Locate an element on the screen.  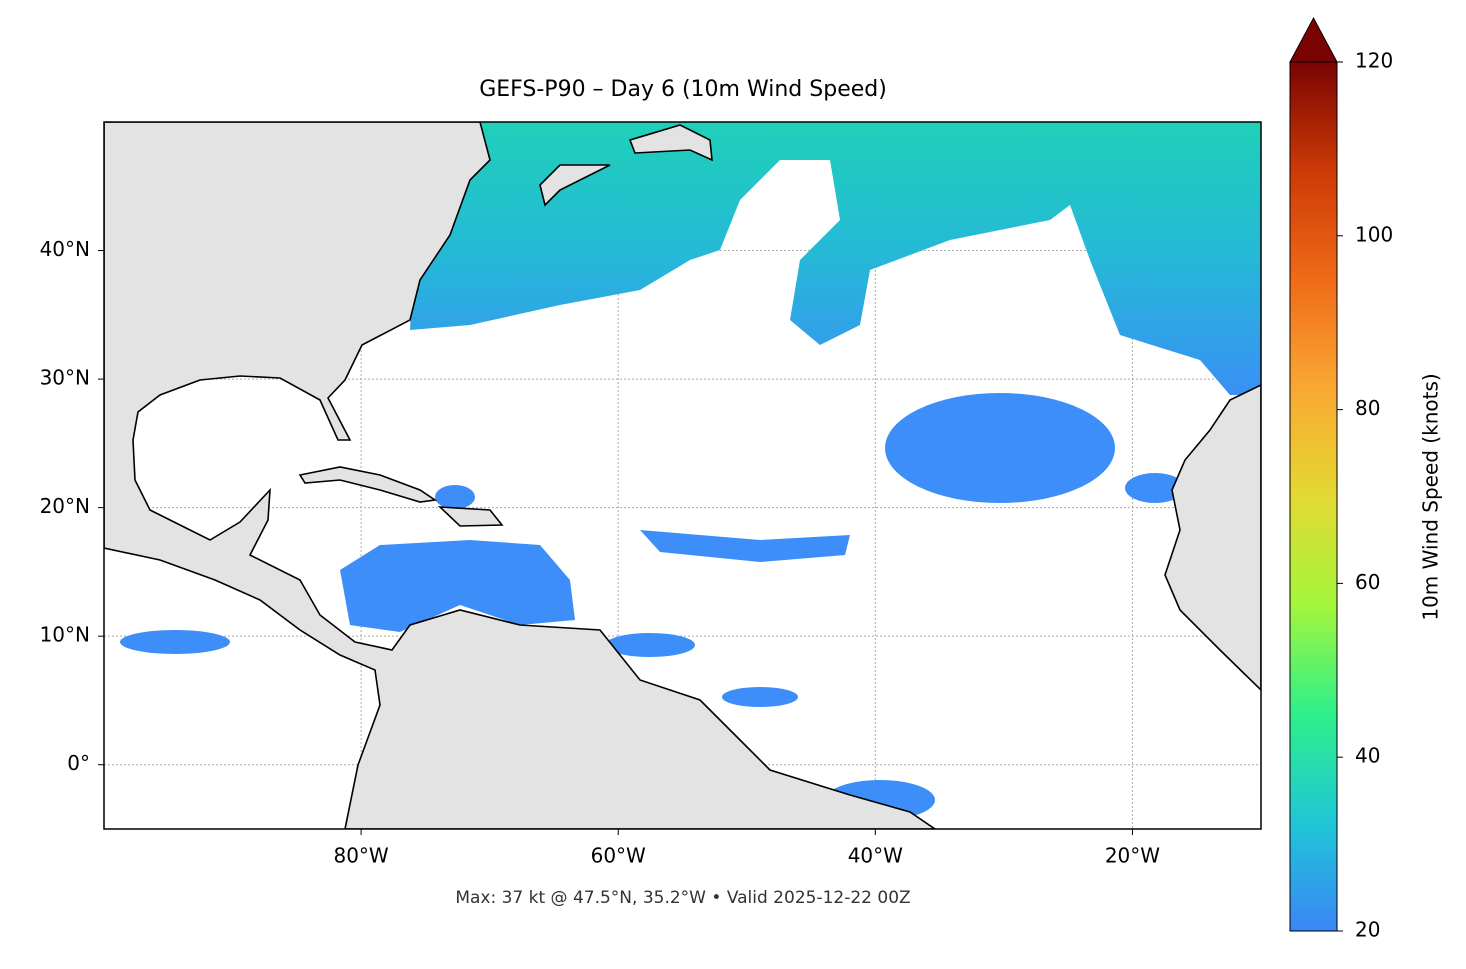
colorbar-extend is located at coordinates (1313, 39).